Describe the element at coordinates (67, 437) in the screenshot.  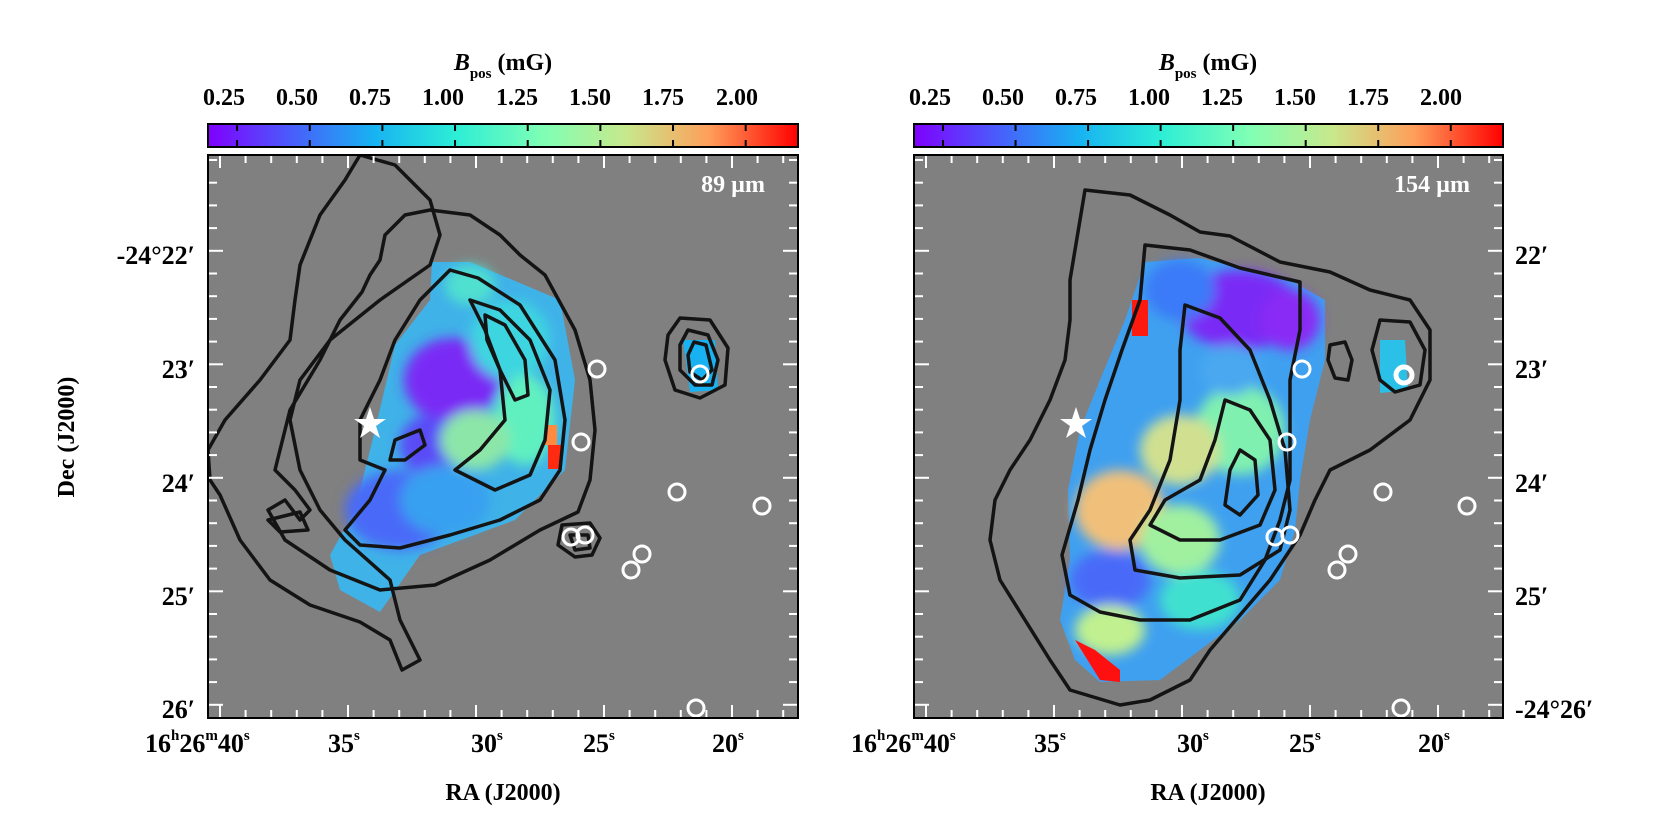
I see `y-axis-title: Dec (J2000)` at that location.